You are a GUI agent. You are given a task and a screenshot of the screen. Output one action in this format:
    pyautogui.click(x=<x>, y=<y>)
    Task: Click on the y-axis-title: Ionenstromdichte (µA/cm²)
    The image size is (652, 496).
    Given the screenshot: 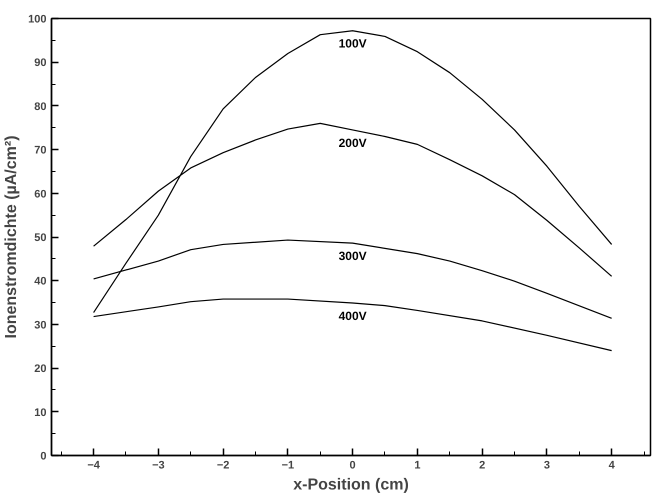 What is the action you would take?
    pyautogui.click(x=11, y=237)
    